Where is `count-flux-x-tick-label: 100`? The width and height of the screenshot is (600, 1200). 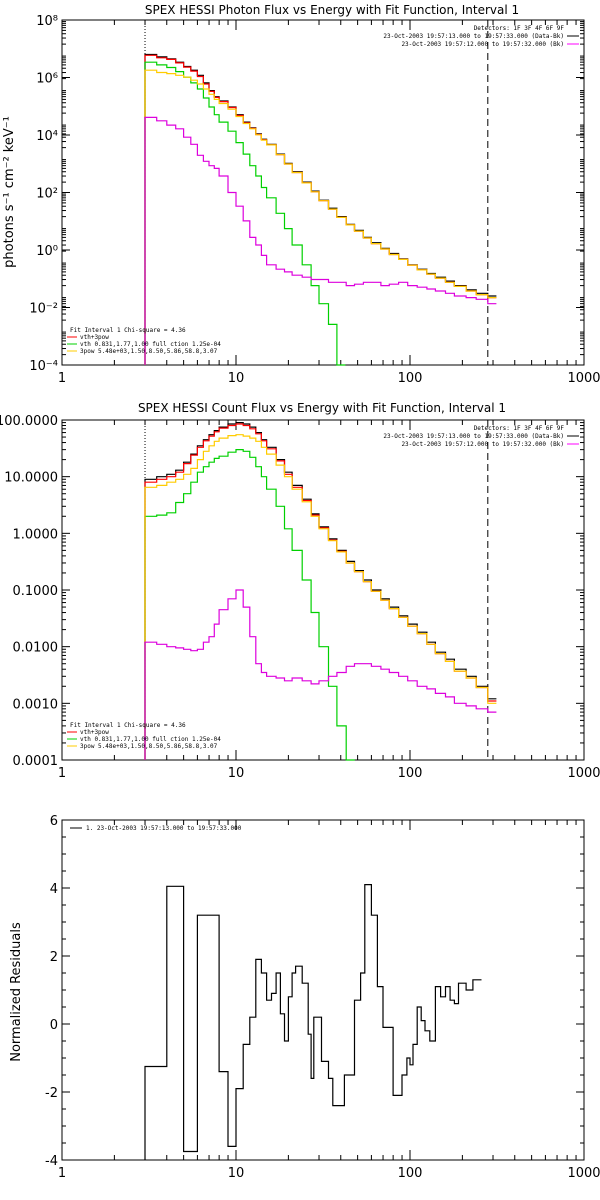 count-flux-x-tick-label: 100 is located at coordinates (410, 773).